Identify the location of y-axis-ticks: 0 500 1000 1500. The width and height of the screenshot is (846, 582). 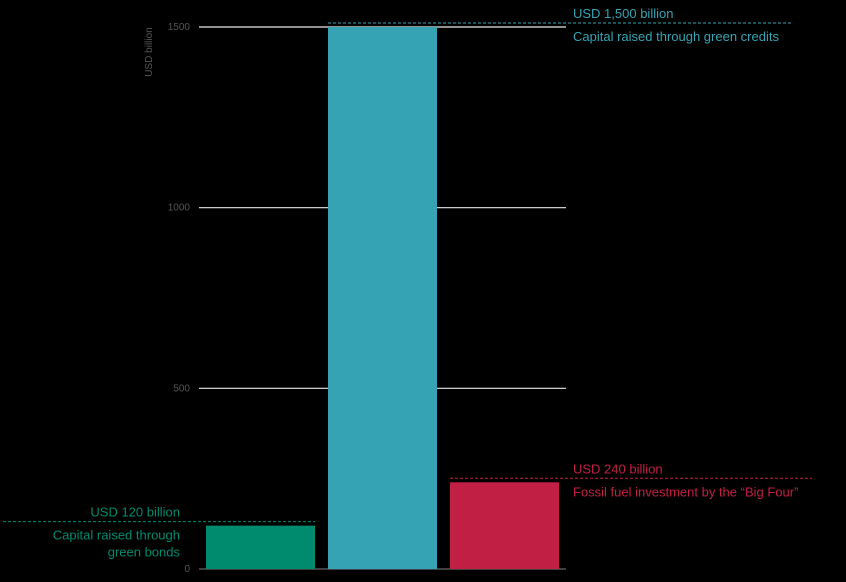
(179, 298).